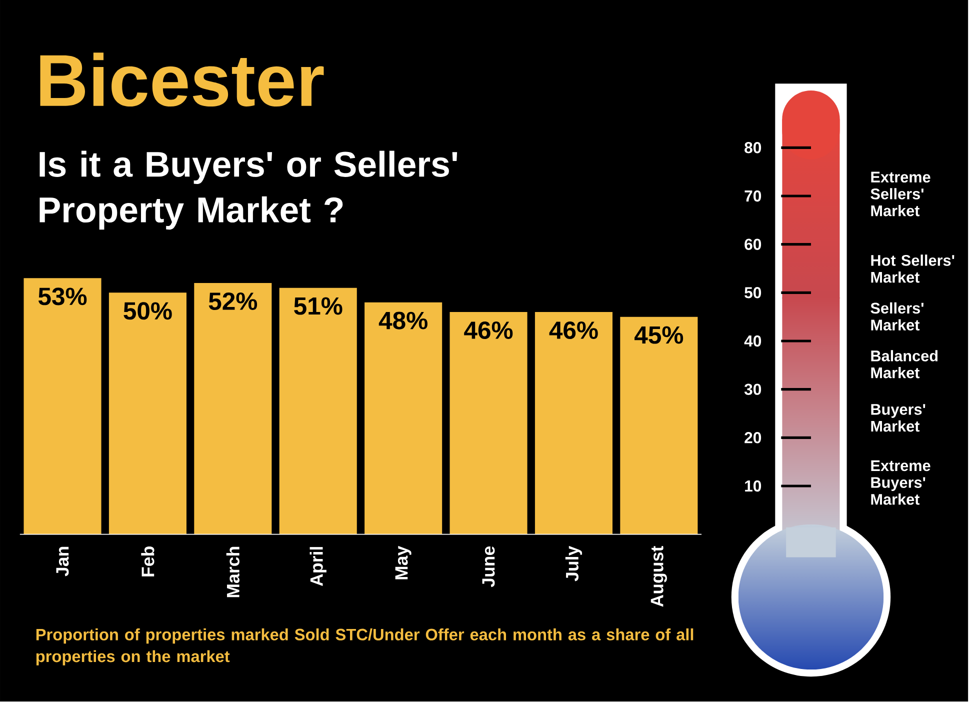 The image size is (973, 702). I want to click on data-label: 53%, so click(62, 297).